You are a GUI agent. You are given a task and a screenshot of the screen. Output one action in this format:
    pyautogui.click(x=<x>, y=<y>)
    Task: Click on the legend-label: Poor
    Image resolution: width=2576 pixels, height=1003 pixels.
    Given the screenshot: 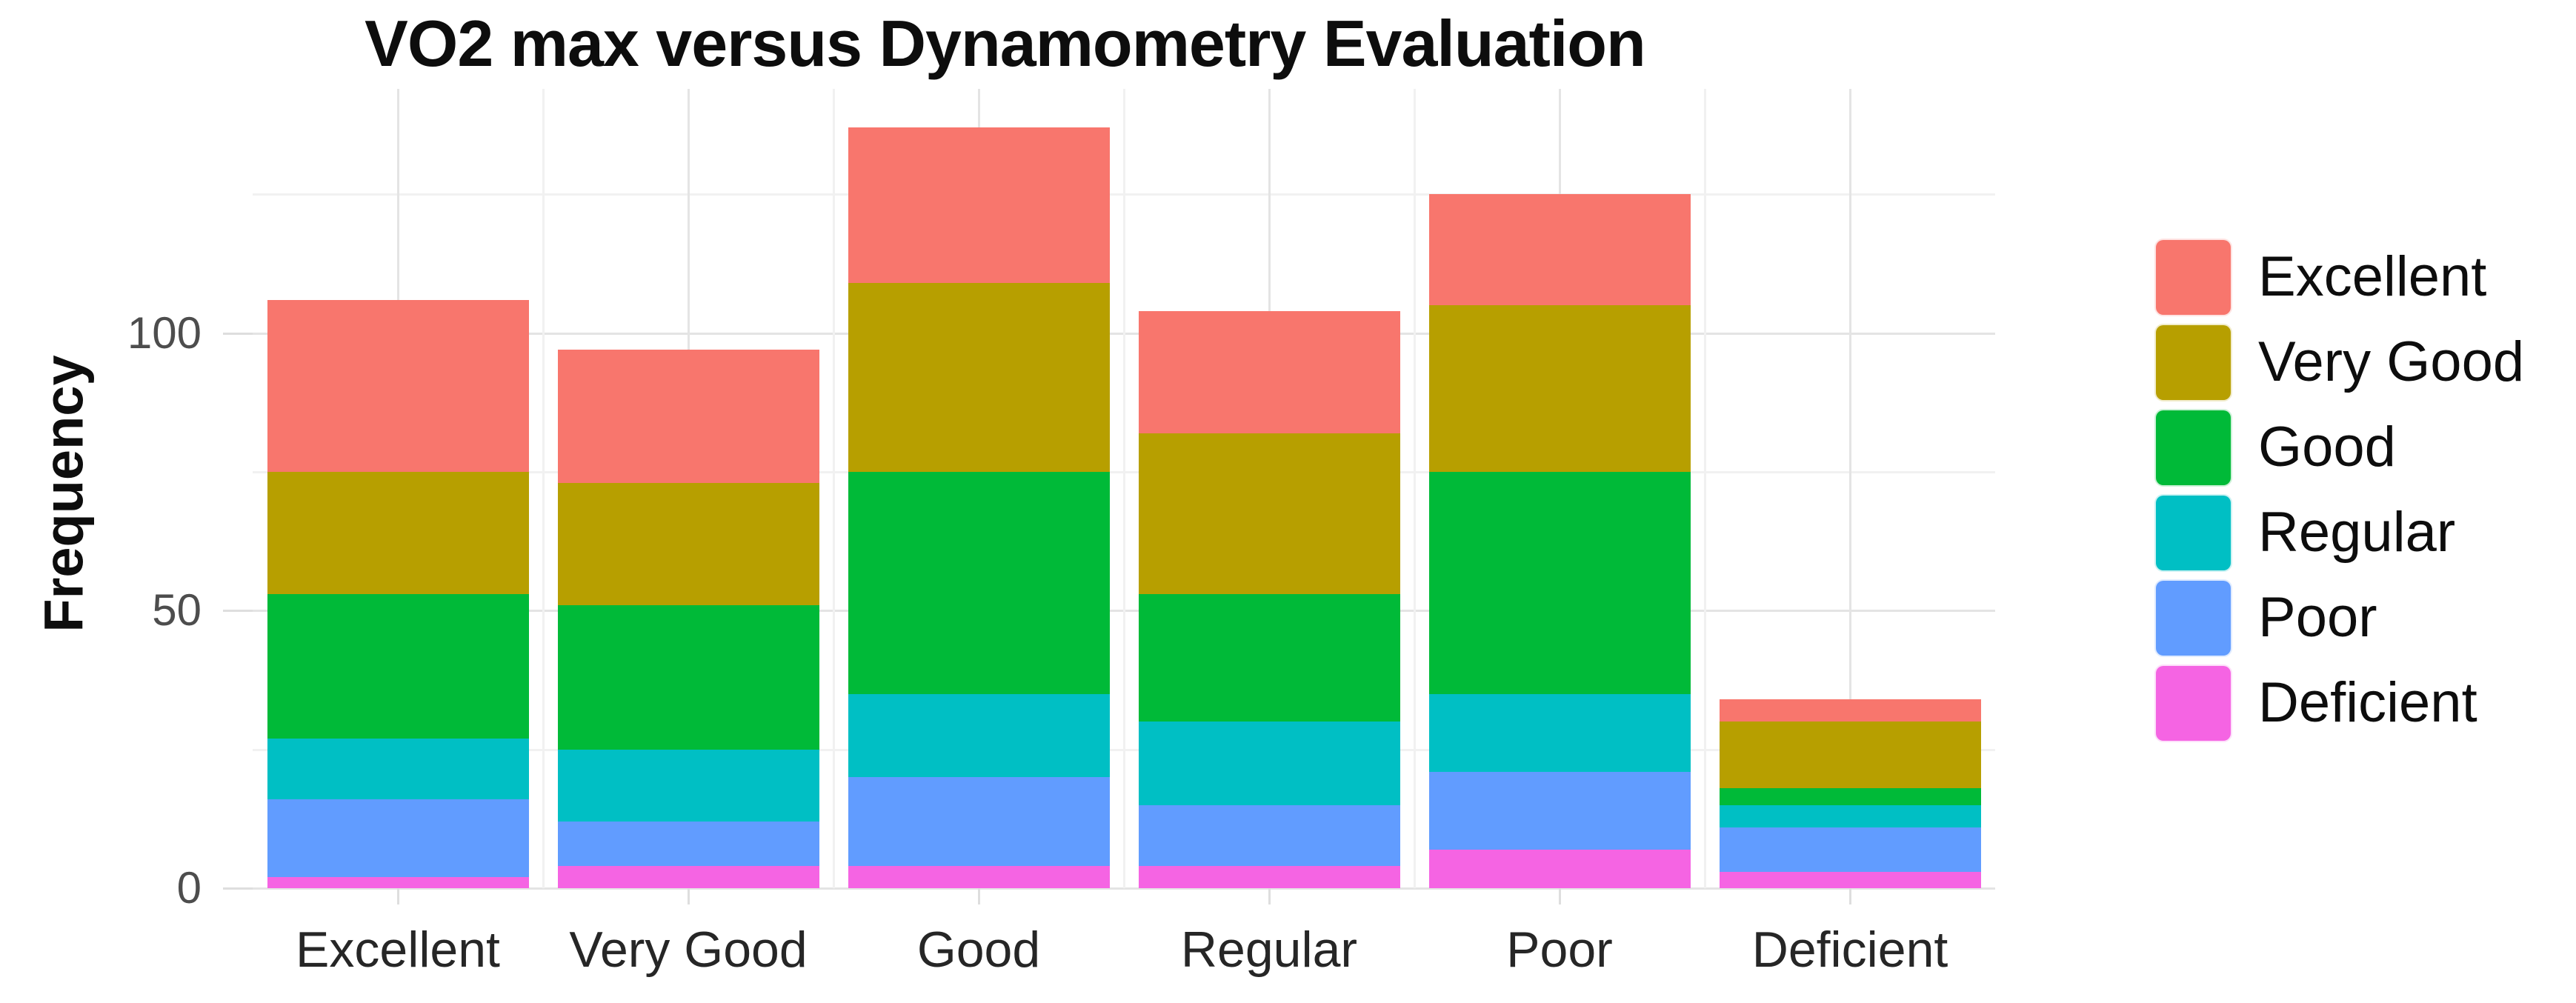 What is the action you would take?
    pyautogui.click(x=2317, y=617)
    